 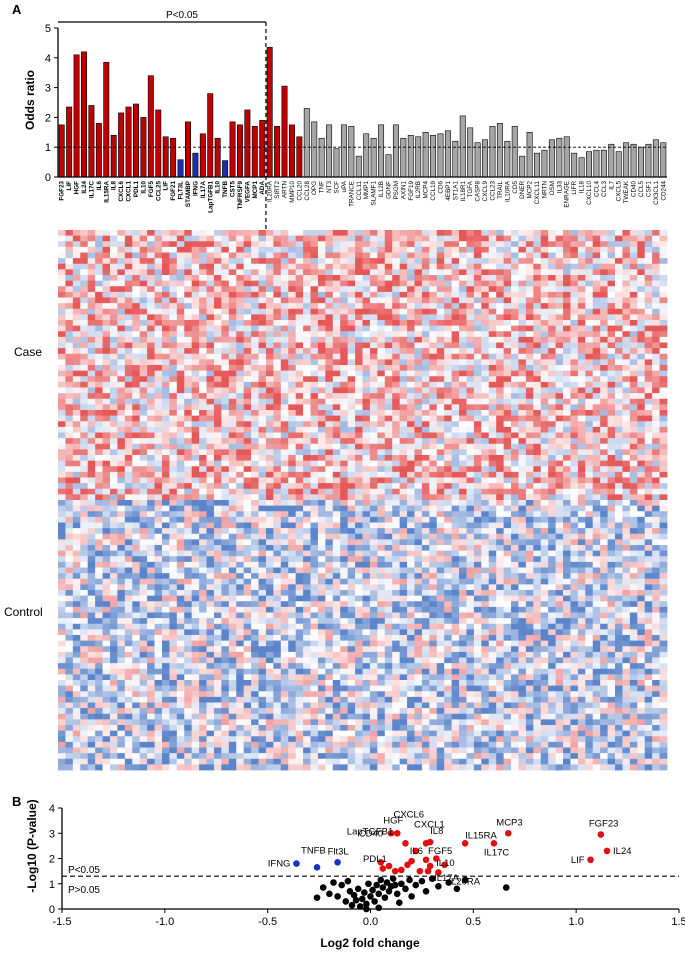 I want to click on bar-category-label: TGFA, so click(x=470, y=188).